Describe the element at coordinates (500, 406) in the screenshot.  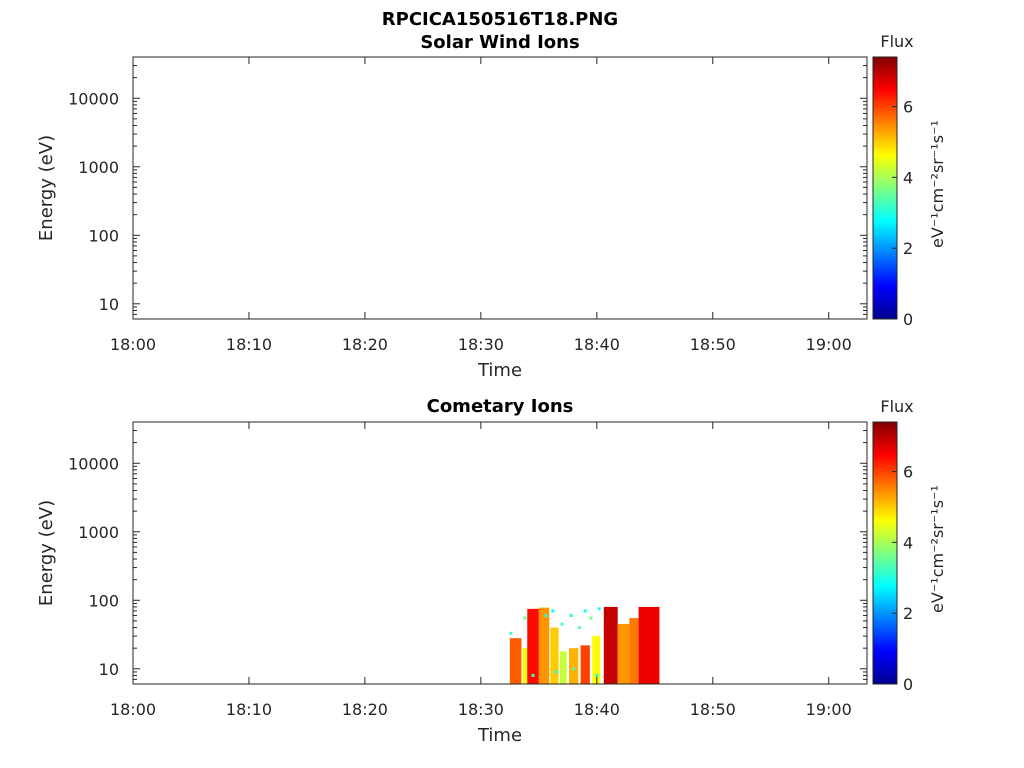
I see `panel-title: Cometary Ions` at that location.